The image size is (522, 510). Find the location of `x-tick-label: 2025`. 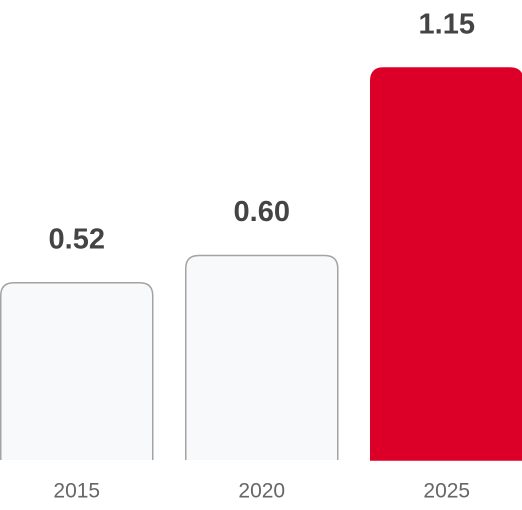

x-tick-label: 2025 is located at coordinates (446, 491).